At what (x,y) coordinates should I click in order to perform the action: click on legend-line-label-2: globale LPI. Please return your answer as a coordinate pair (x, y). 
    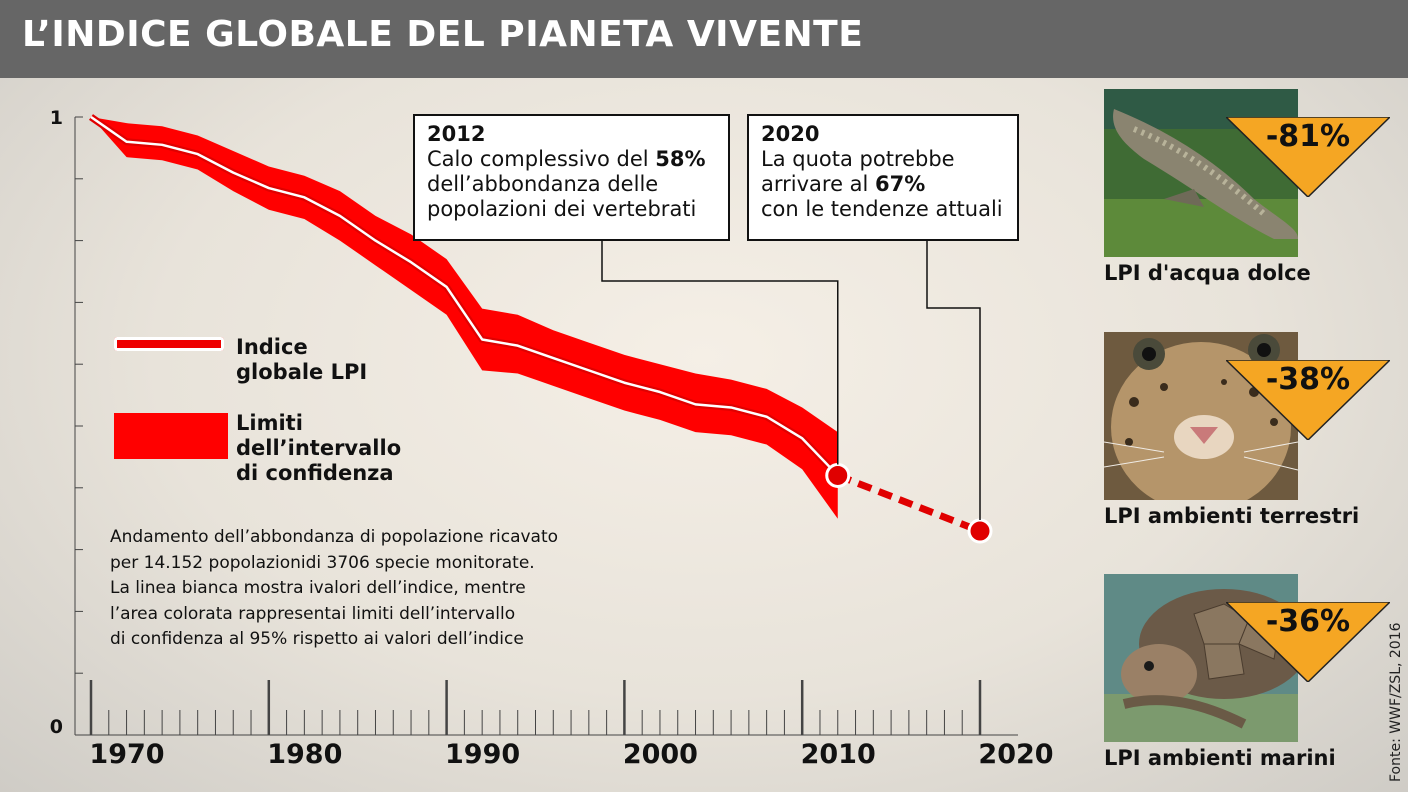
    Looking at the image, I should click on (302, 372).